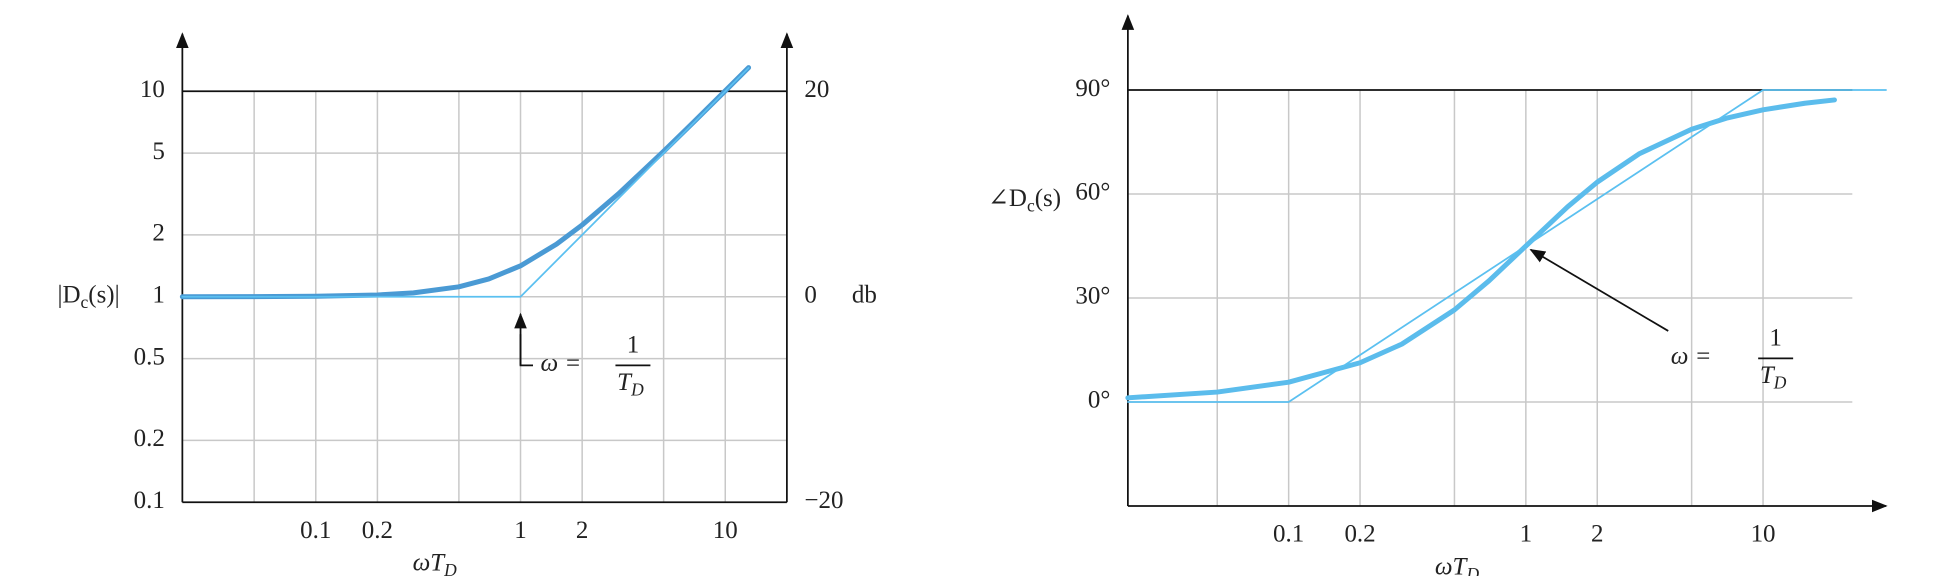 The image size is (1936, 576). I want to click on annotation-leader, so click(526, 350).